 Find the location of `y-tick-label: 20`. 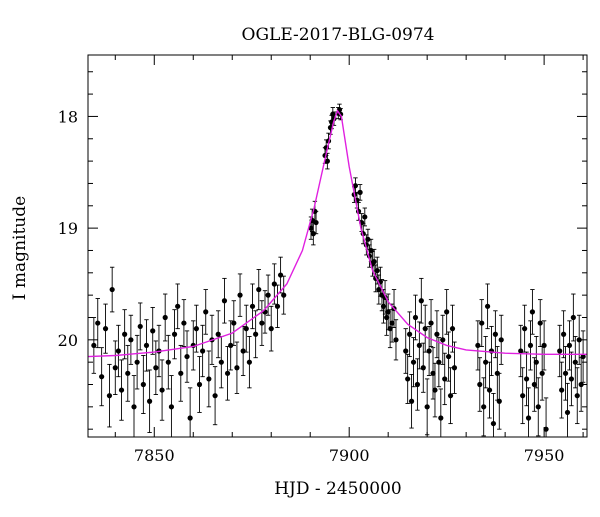

y-tick-label: 20 is located at coordinates (68, 340).